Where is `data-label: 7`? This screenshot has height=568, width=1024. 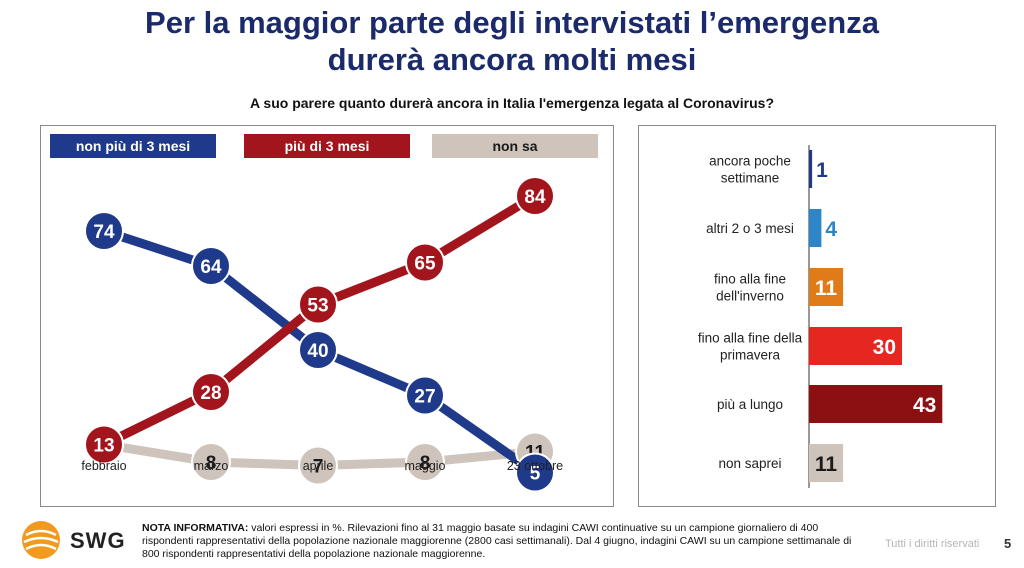
data-label: 7 is located at coordinates (318, 467).